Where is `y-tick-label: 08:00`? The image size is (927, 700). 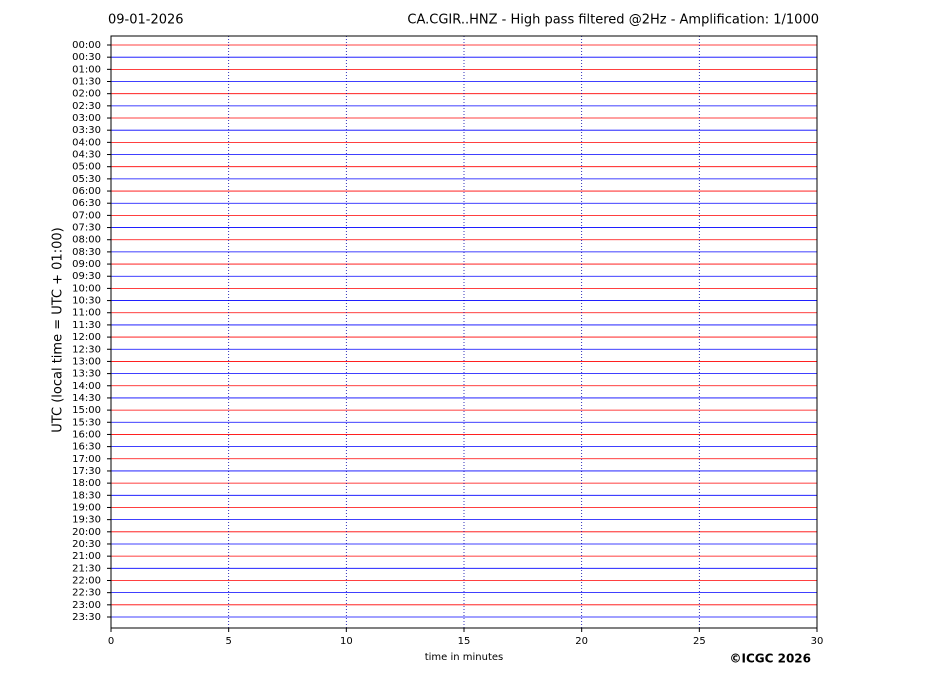 y-tick-label: 08:00 is located at coordinates (86, 240).